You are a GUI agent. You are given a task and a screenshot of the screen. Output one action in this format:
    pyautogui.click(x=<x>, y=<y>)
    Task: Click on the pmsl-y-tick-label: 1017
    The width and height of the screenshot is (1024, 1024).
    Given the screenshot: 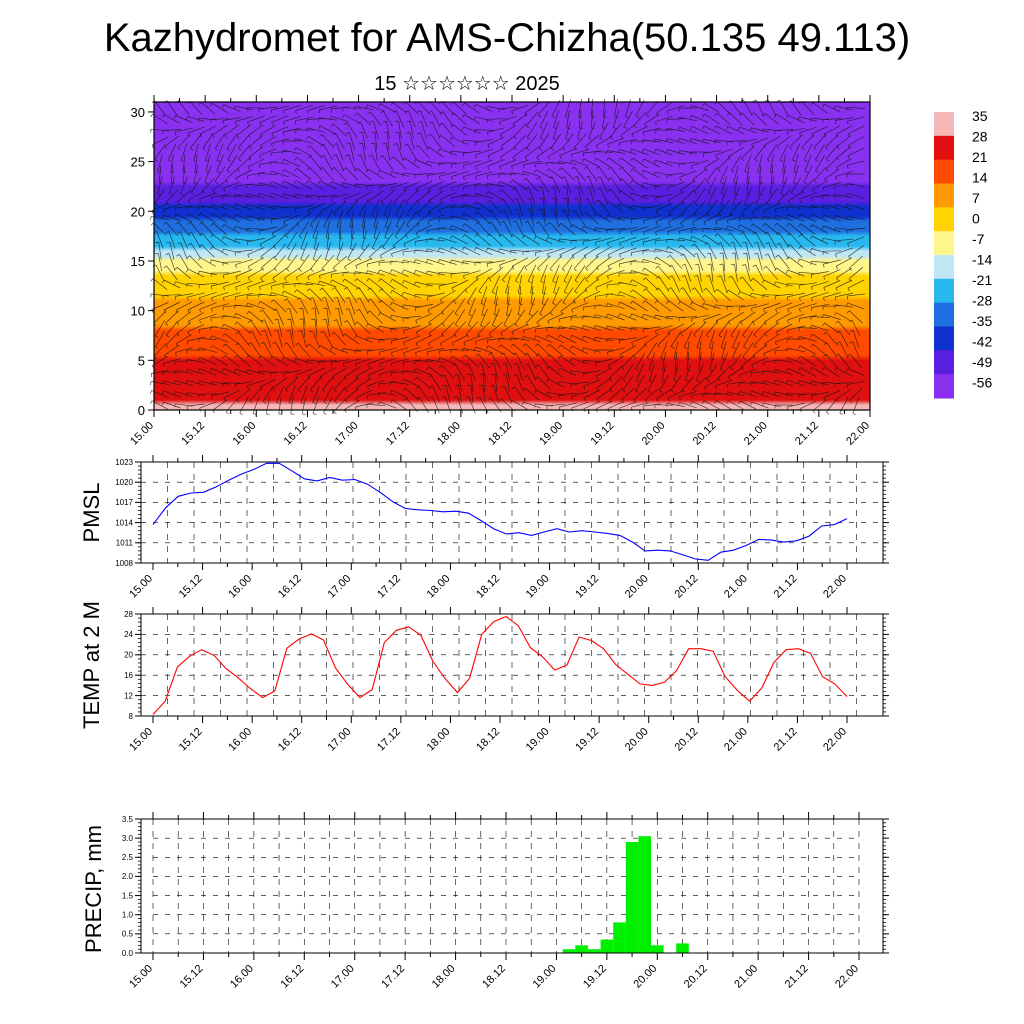 What is the action you would take?
    pyautogui.click(x=124, y=502)
    